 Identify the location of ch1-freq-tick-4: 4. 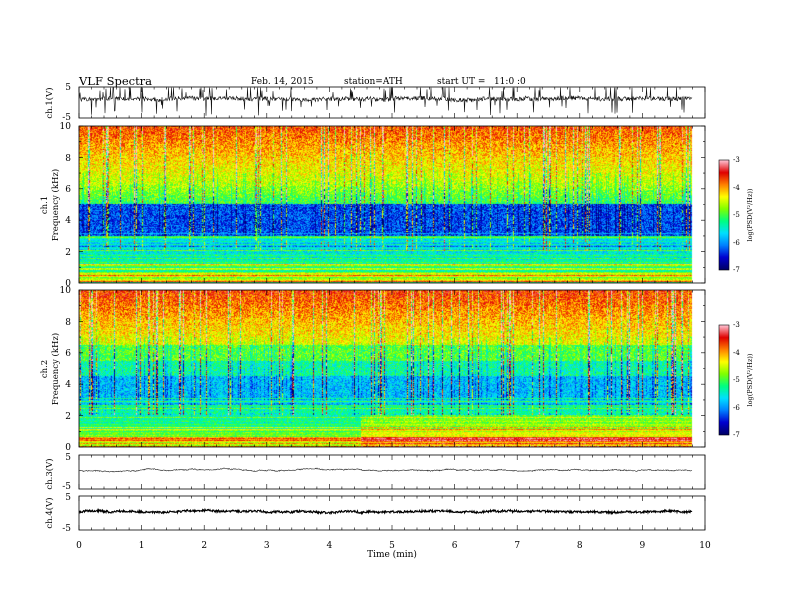
(68, 221).